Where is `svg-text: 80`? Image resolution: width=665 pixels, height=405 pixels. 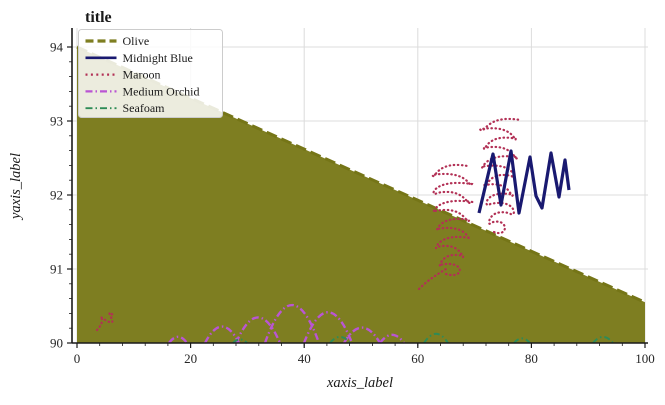 svg-text: 80 is located at coordinates (531, 358).